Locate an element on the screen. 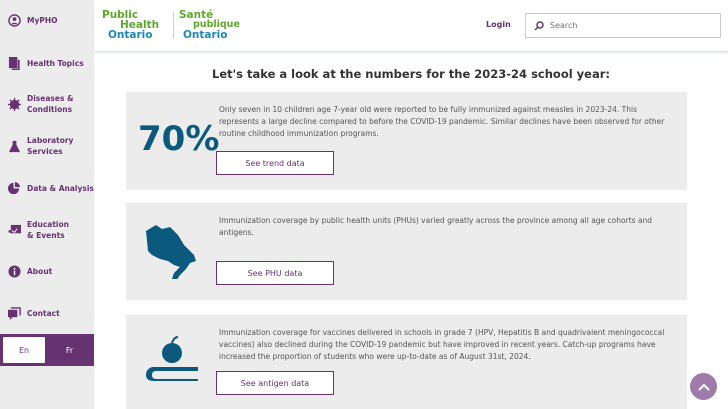  sidebar-item-diseases: Diseases & Conditions is located at coordinates (43, 104).